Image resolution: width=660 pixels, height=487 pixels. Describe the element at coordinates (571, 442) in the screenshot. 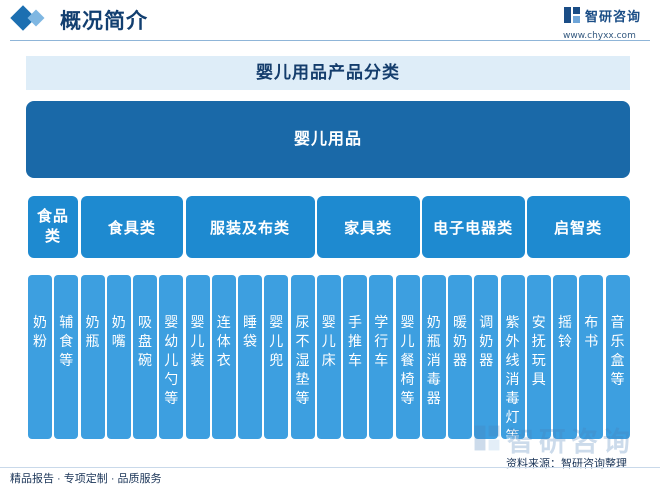

I see `watermark-name: 智研咨询` at that location.